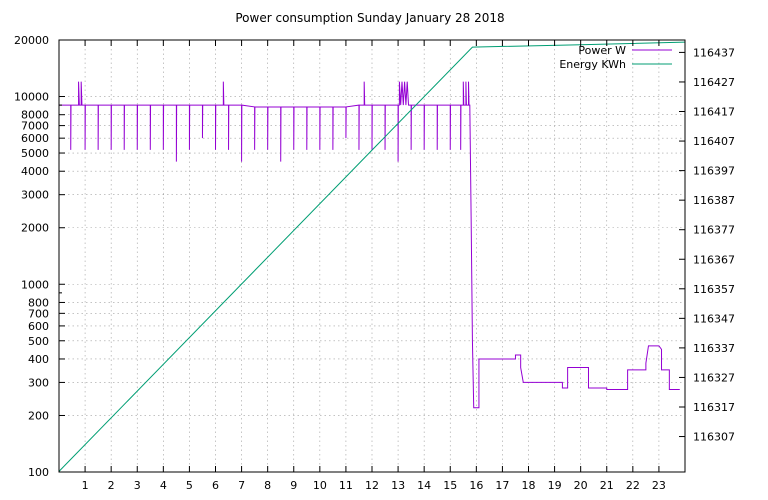  Describe the element at coordinates (555, 485) in the screenshot. I see `x-tick-label: 19` at that location.